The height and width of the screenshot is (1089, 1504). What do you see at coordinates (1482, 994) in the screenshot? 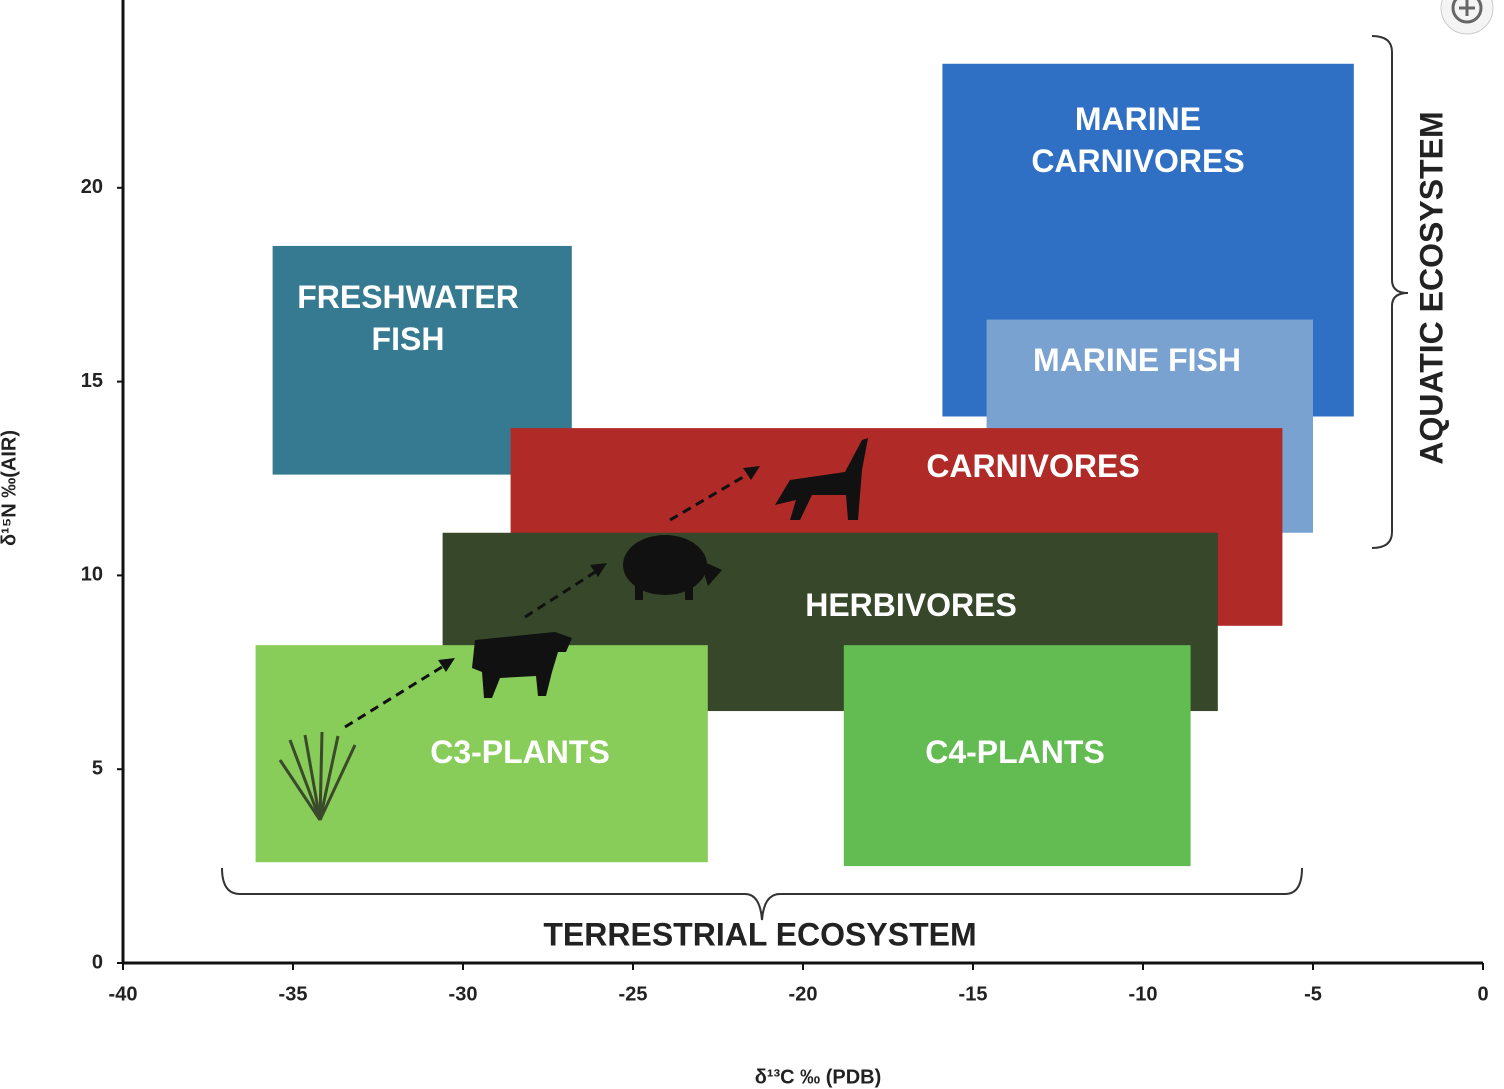
I see `x-tick-label: 0` at bounding box center [1482, 994].